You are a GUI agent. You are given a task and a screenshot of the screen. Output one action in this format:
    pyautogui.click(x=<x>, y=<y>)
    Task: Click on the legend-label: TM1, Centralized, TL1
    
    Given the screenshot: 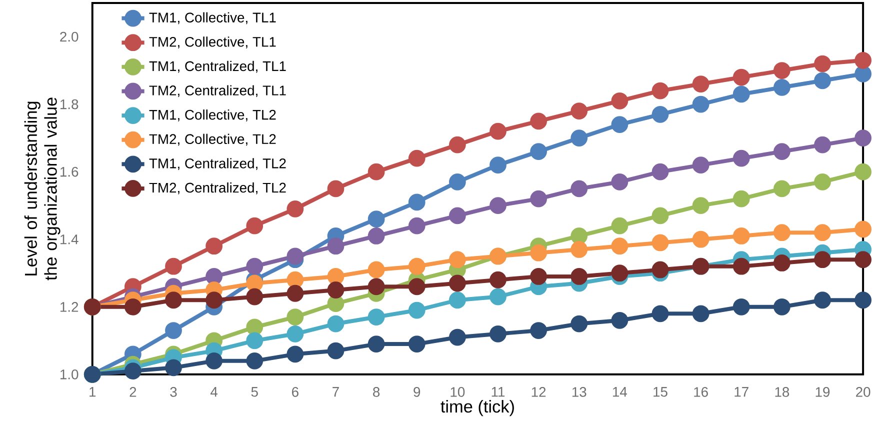 What is the action you would take?
    pyautogui.click(x=217, y=66)
    